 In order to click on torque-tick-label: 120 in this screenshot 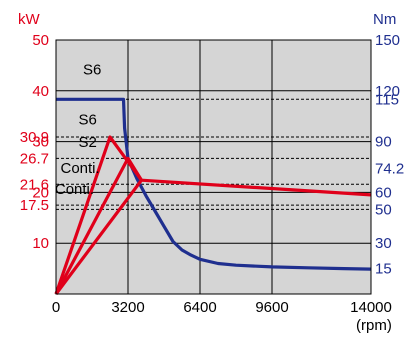, I will do `click(387, 91)`.